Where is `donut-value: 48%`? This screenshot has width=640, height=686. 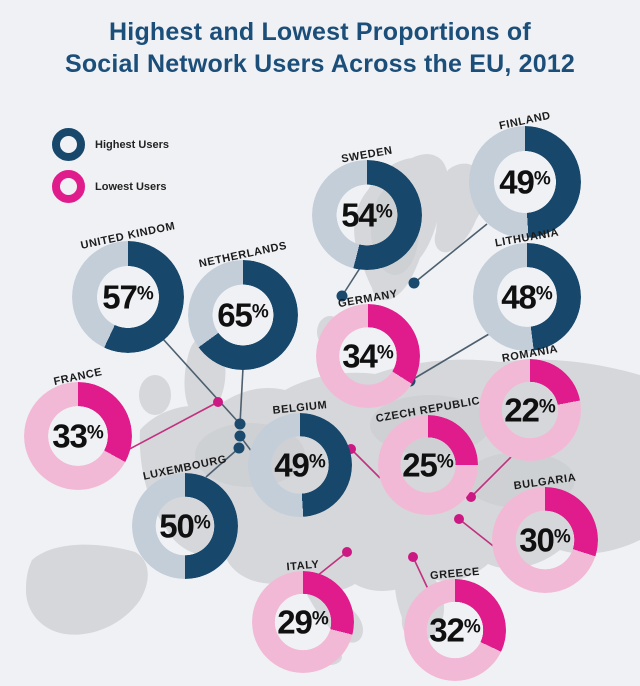
donut-value: 48% is located at coordinates (527, 297).